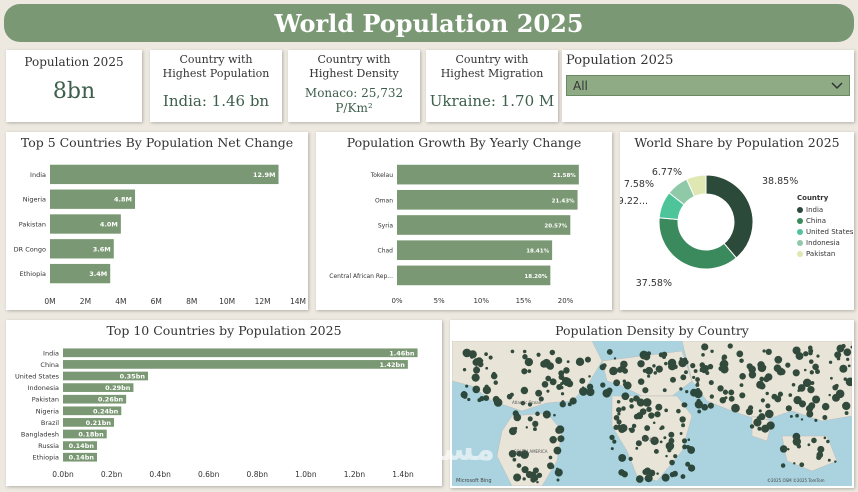 The width and height of the screenshot is (858, 492). What do you see at coordinates (825, 221) in the screenshot?
I see `legend-item: China` at bounding box center [825, 221].